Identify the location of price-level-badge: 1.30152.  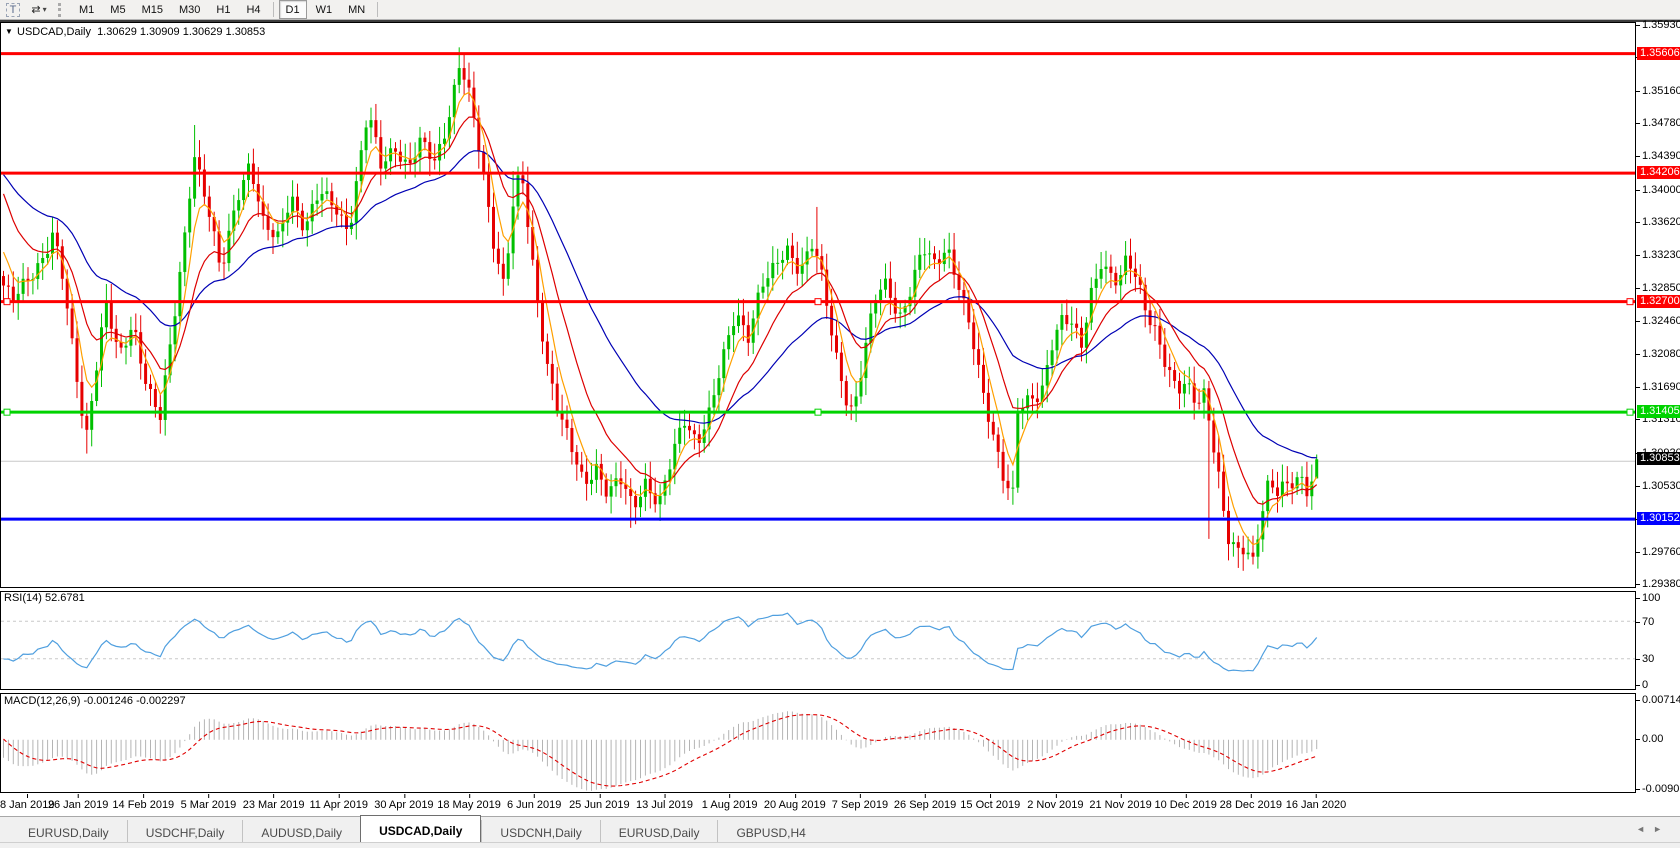
(1658, 519).